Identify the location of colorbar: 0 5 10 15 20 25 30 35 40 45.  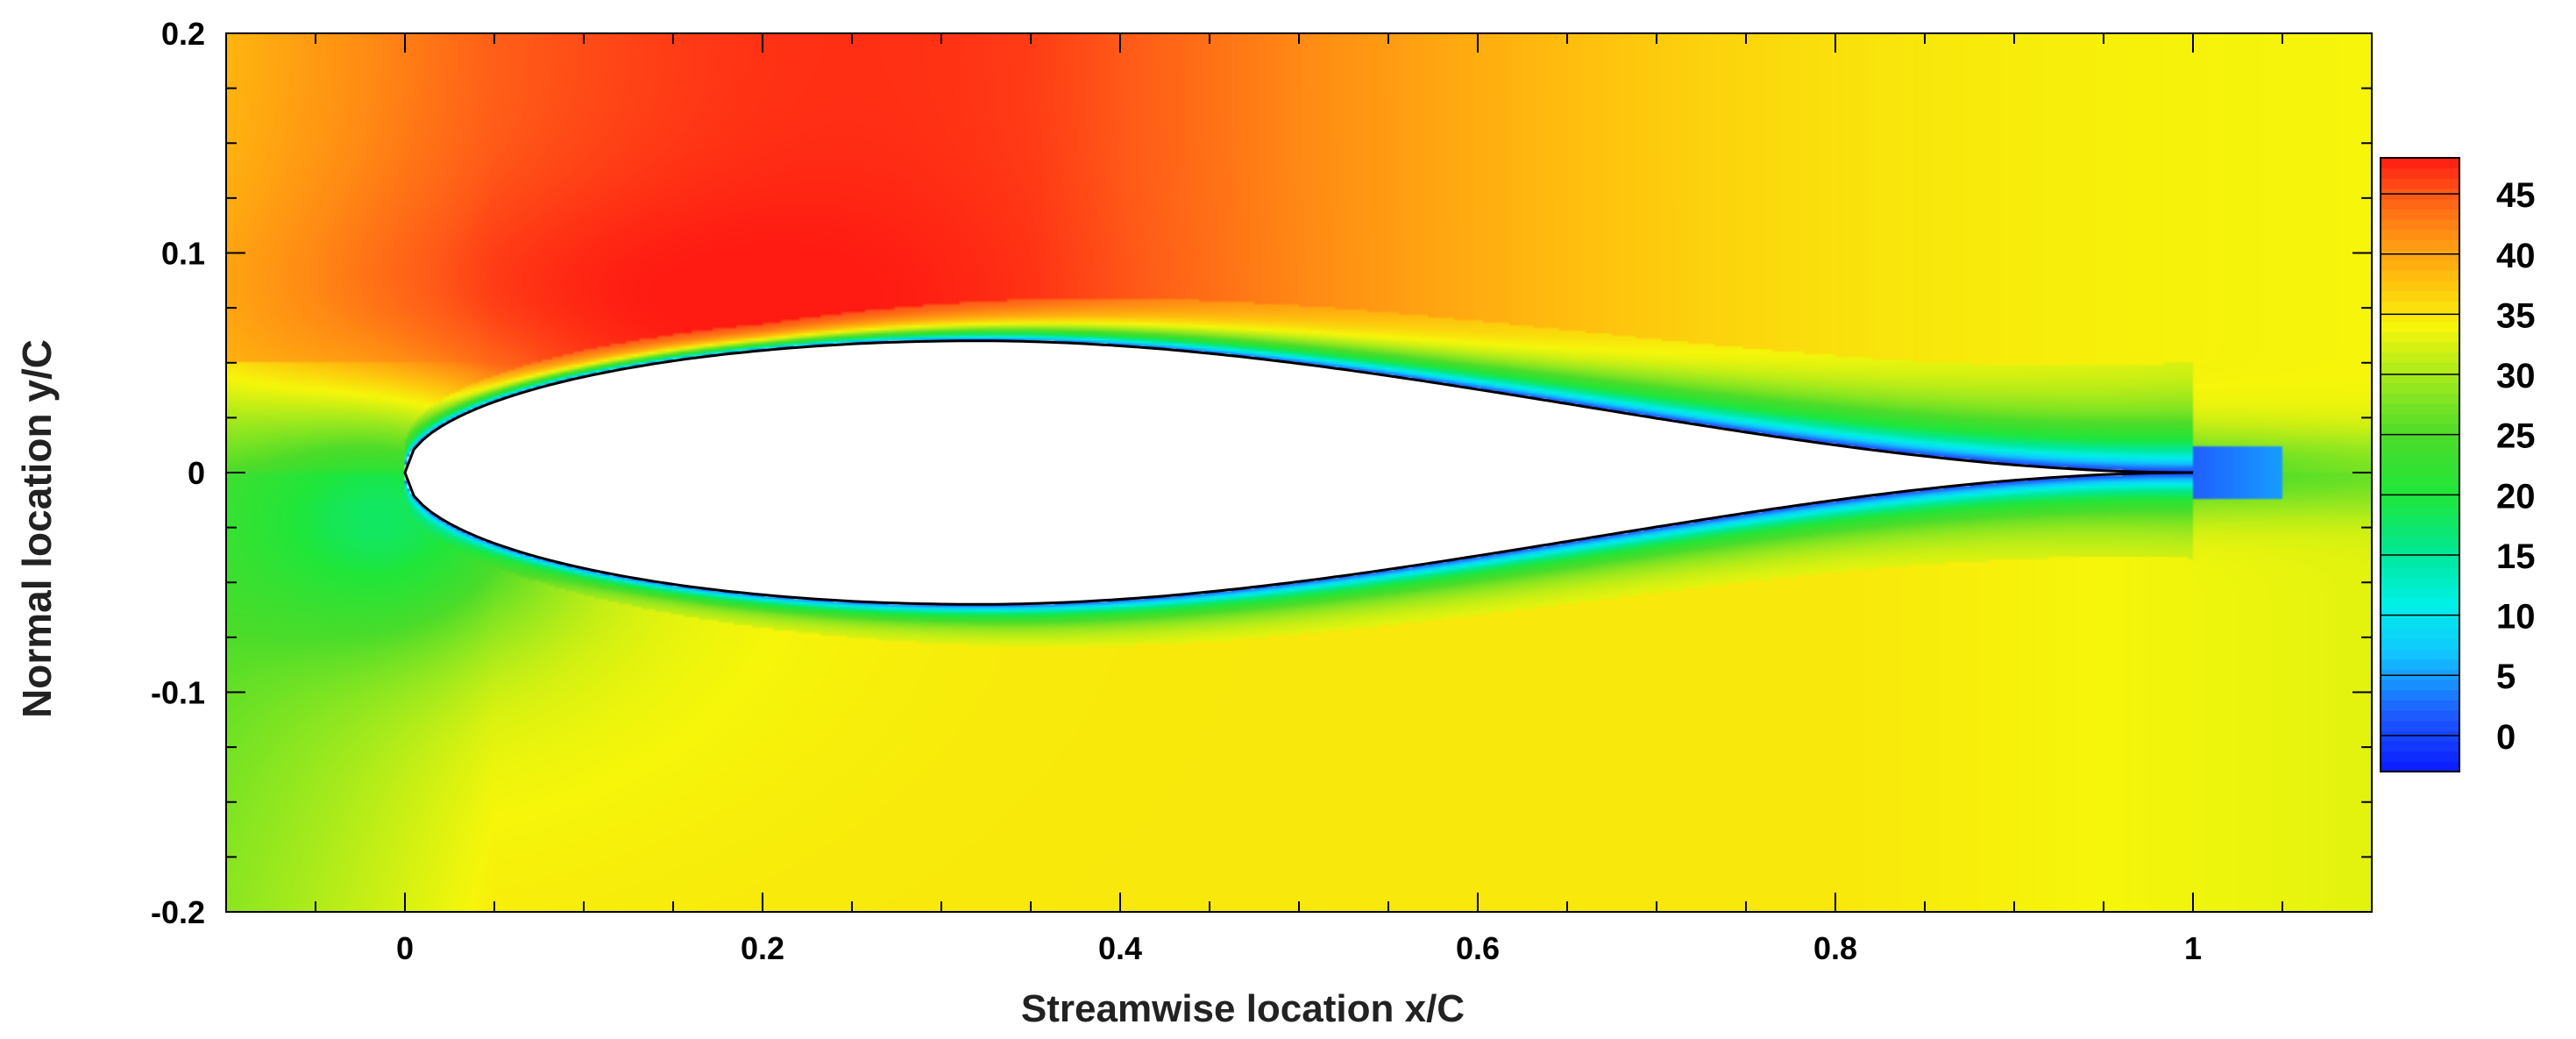
(2458, 464).